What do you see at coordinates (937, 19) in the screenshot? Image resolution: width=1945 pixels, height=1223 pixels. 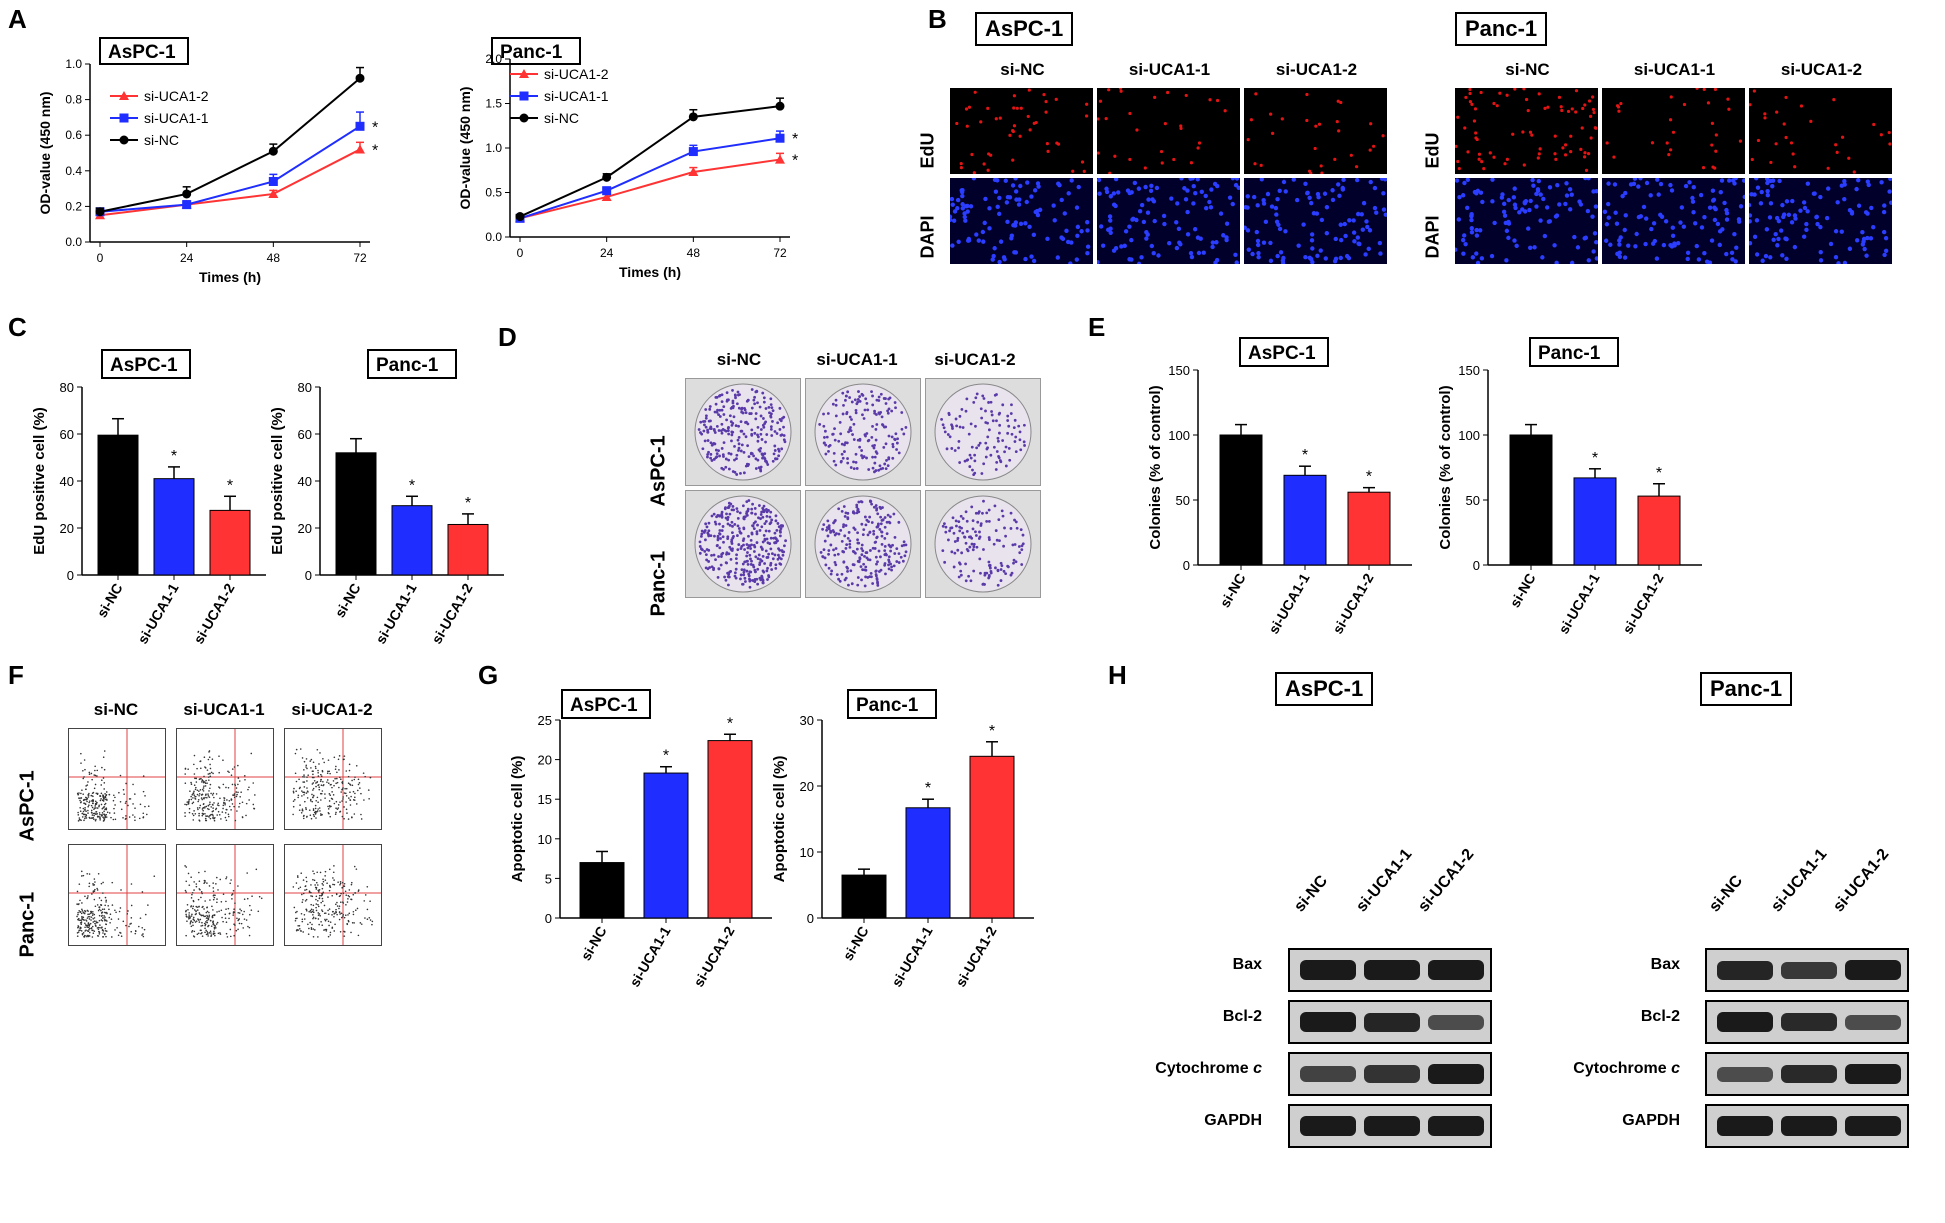 I see `panel-letter-b: B` at bounding box center [937, 19].